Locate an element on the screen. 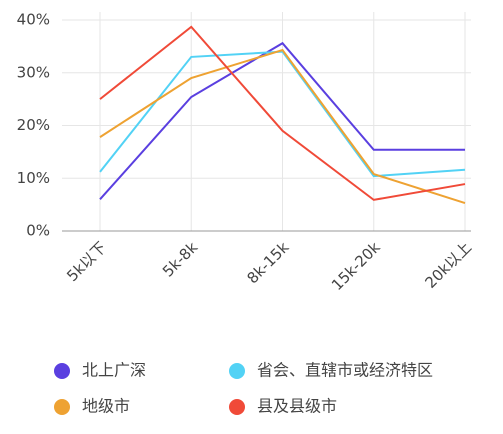 Image resolution: width=503 pixels, height=434 pixels. x-tick-label: 5k-8k is located at coordinates (180, 259).